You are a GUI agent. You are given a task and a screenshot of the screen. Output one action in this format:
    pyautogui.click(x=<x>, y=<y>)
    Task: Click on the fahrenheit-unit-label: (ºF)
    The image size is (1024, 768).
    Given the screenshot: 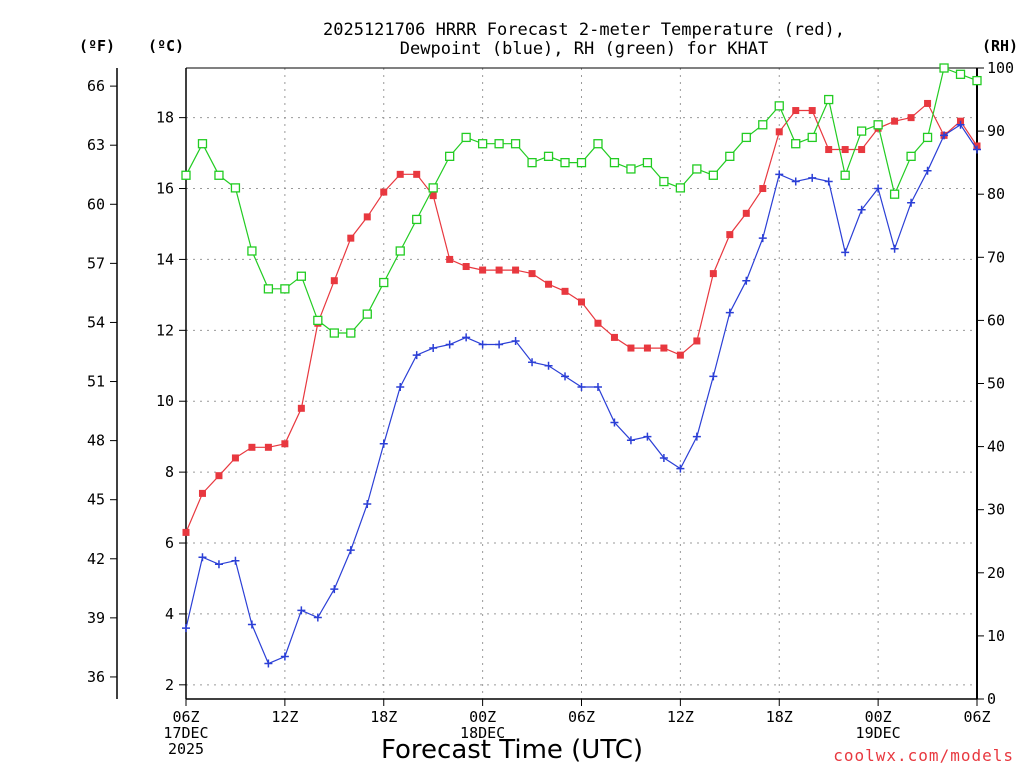 What is the action you would take?
    pyautogui.click(x=97, y=46)
    